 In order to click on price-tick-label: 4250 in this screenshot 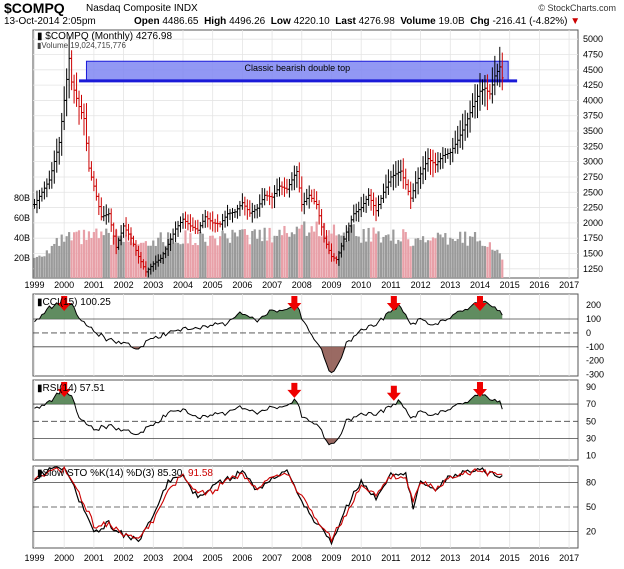, I will do `click(593, 85)`.